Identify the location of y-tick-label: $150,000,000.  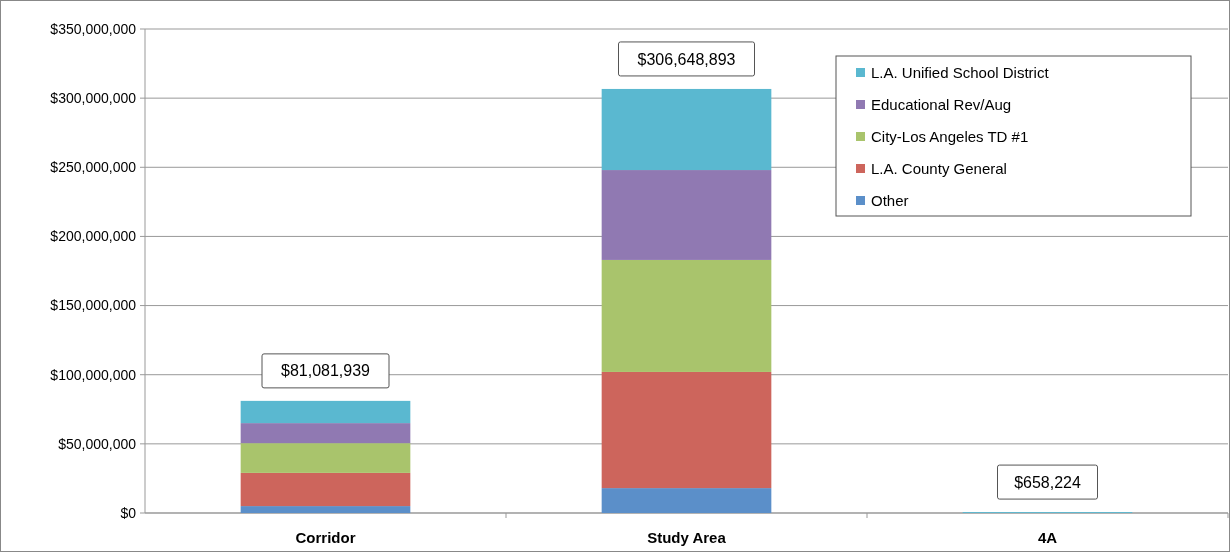
(93, 305).